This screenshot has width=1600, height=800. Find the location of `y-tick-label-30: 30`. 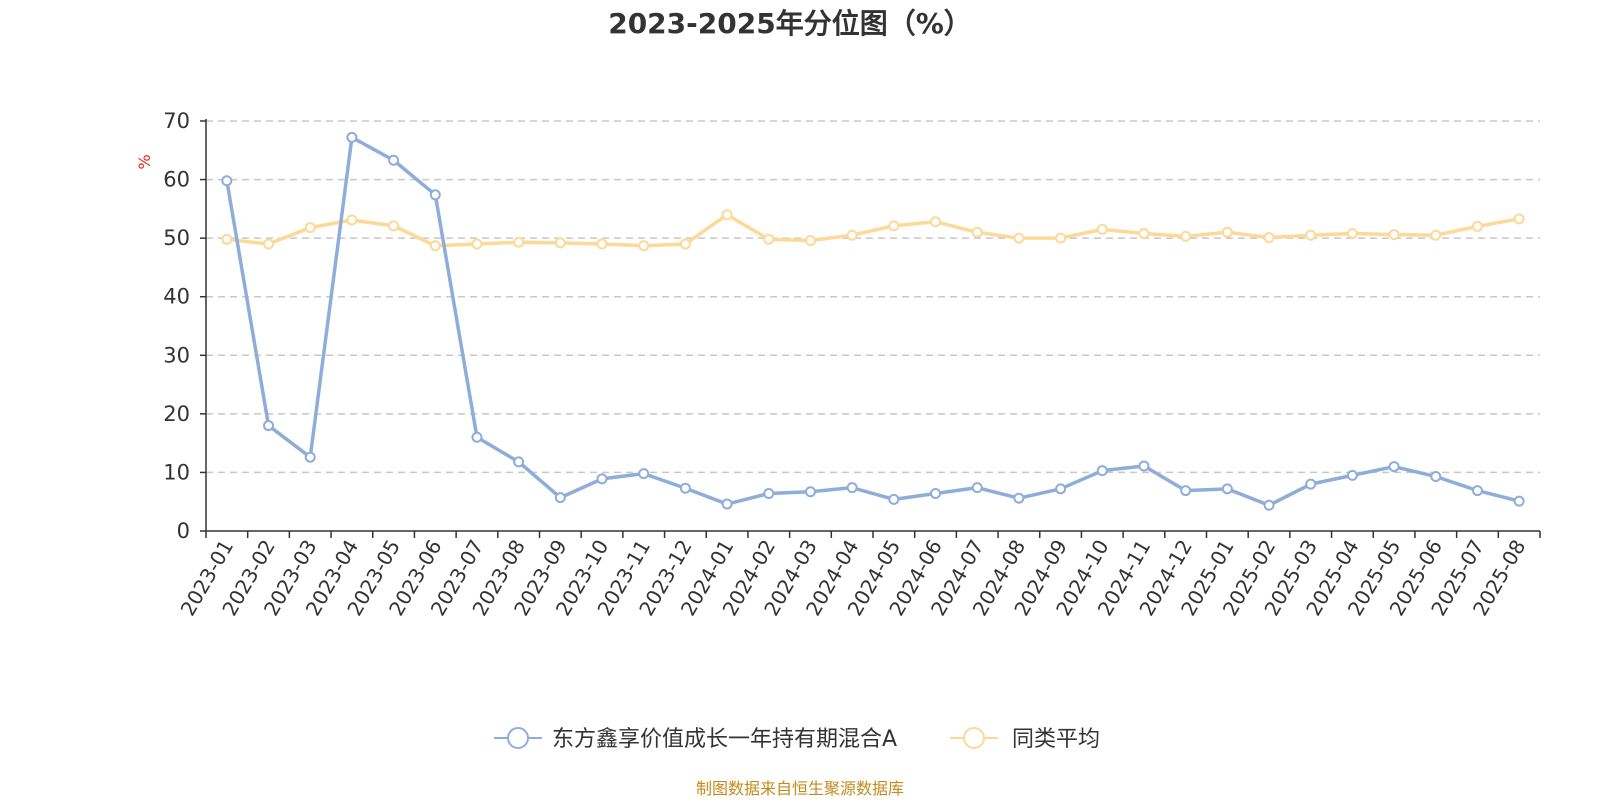

y-tick-label-30: 30 is located at coordinates (176, 355).